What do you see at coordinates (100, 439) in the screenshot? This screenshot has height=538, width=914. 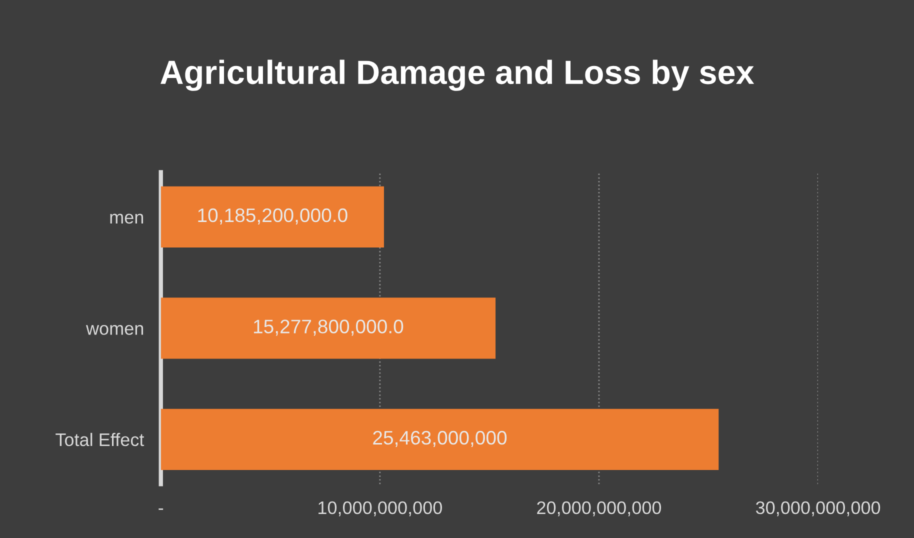 I see `y-tick-label: Total Effect` at bounding box center [100, 439].